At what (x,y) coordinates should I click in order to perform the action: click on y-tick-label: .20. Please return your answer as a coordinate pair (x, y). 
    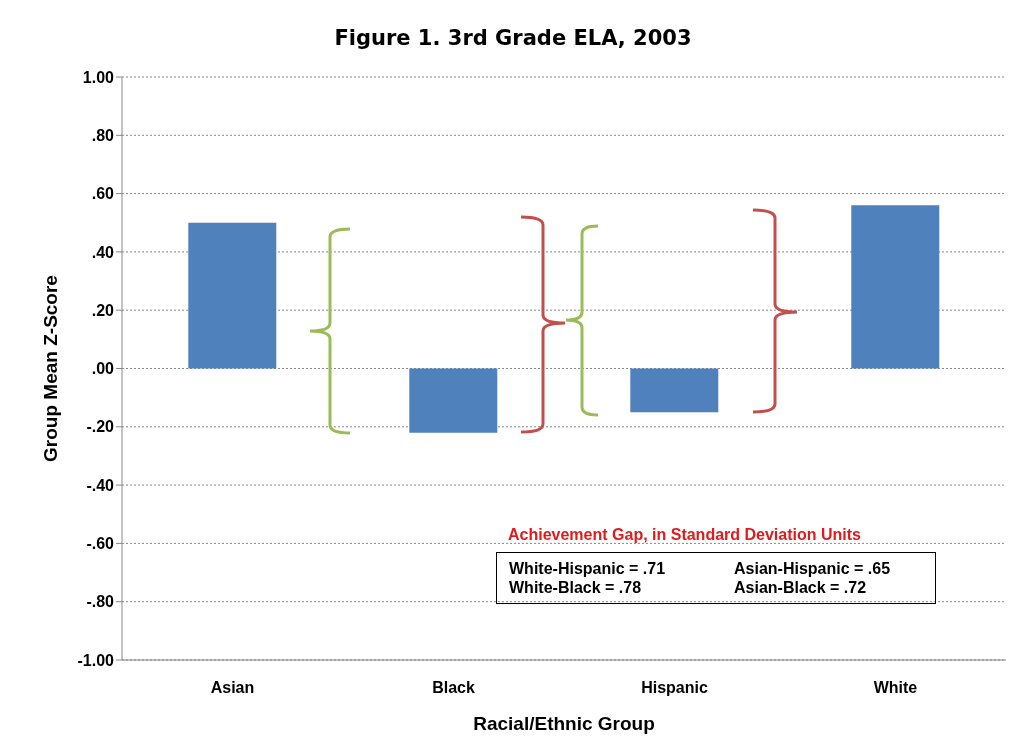
    Looking at the image, I should click on (103, 310).